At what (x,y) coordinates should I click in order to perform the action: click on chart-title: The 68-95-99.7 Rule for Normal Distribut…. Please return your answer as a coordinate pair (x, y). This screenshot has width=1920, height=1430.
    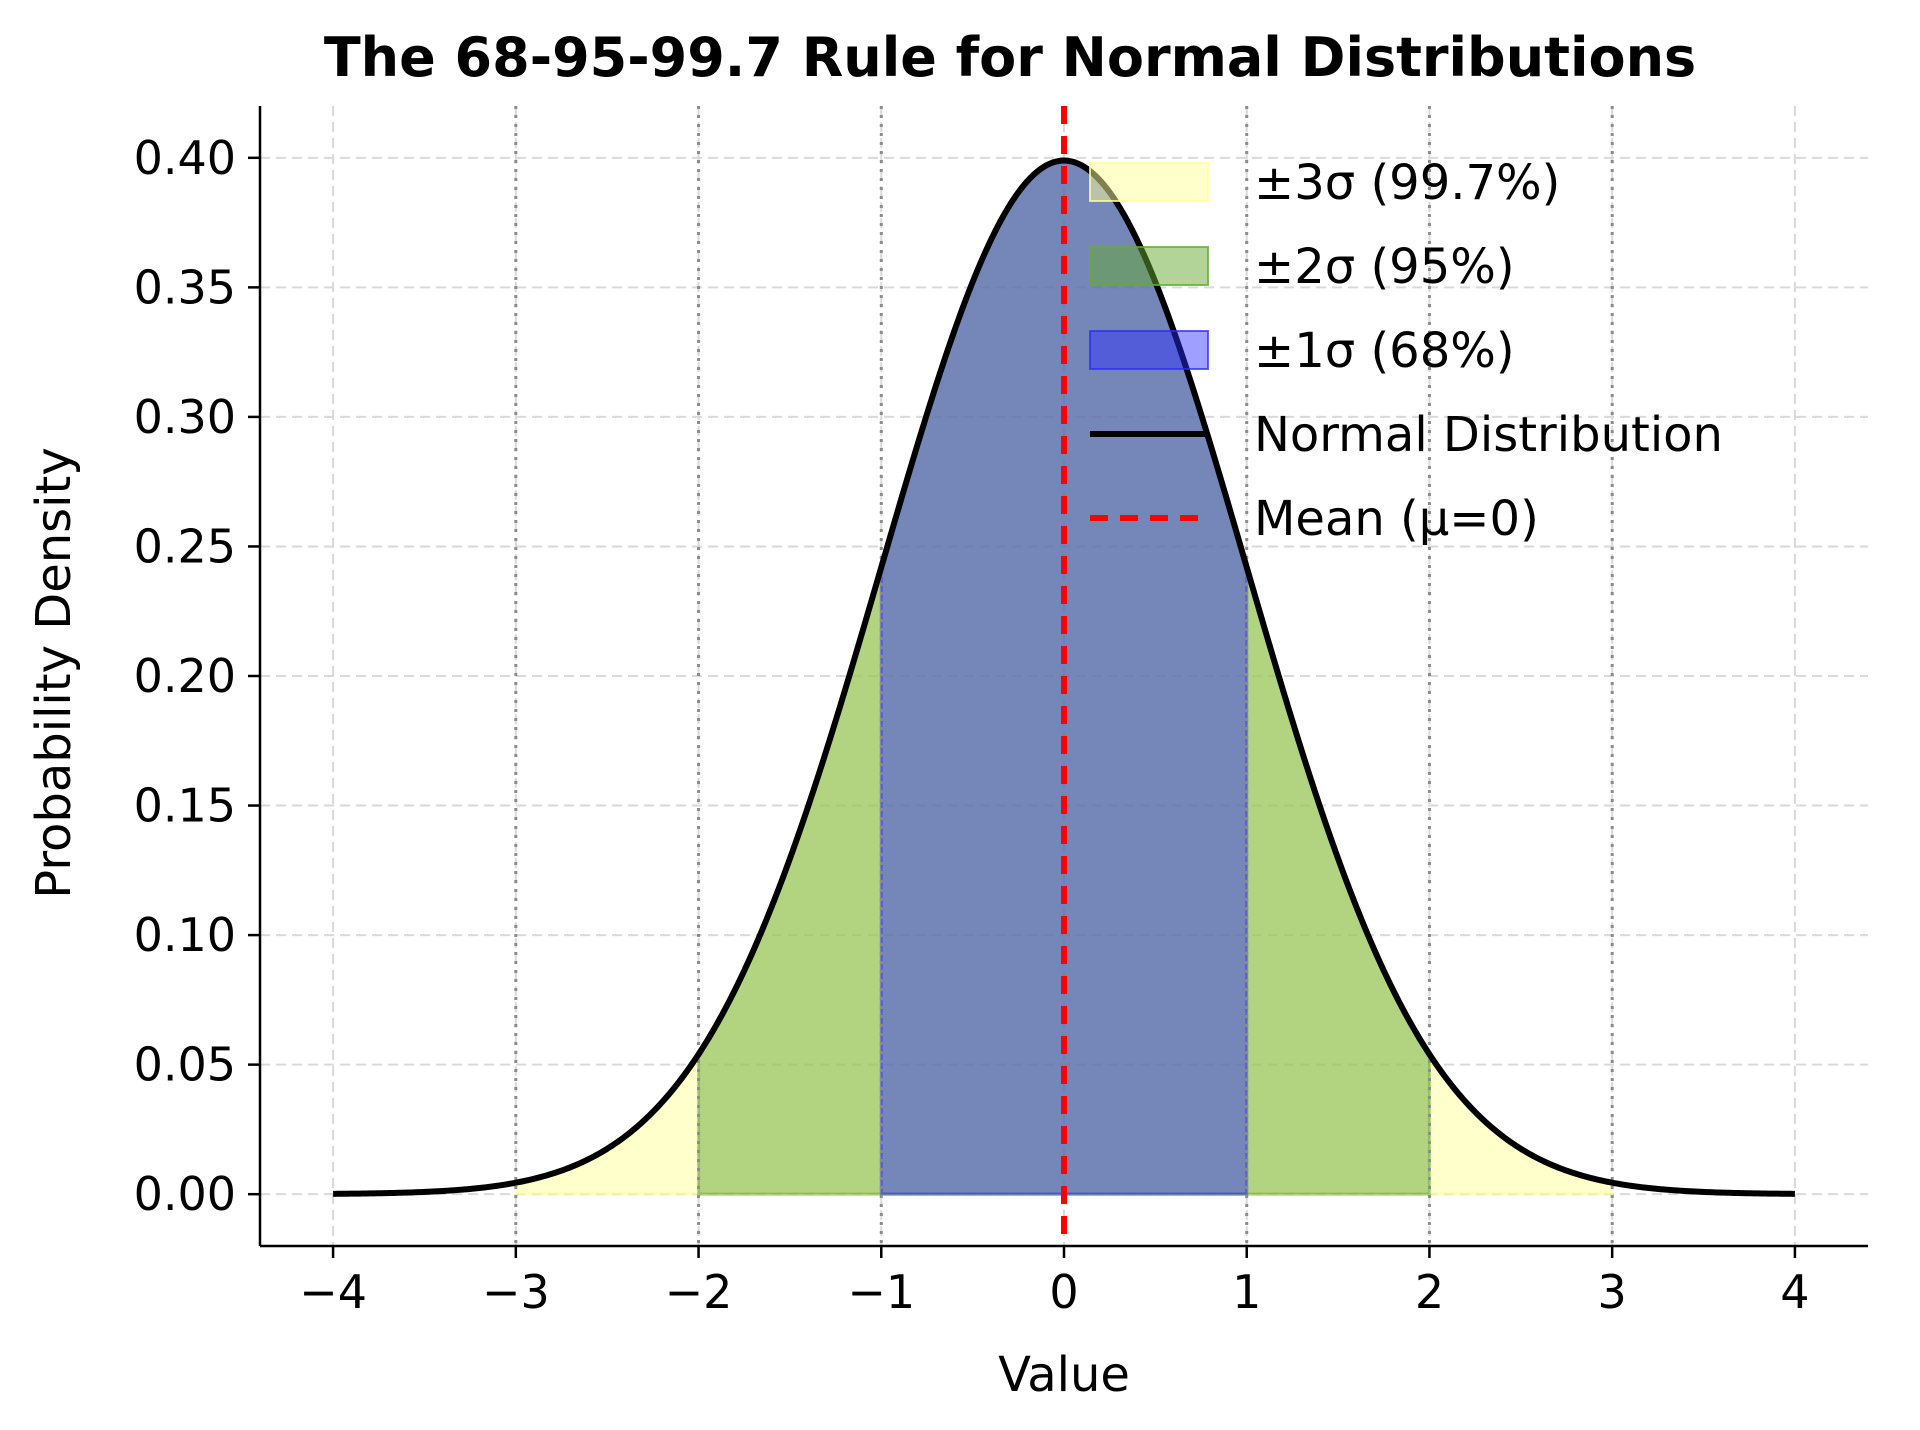
    Looking at the image, I should click on (1010, 57).